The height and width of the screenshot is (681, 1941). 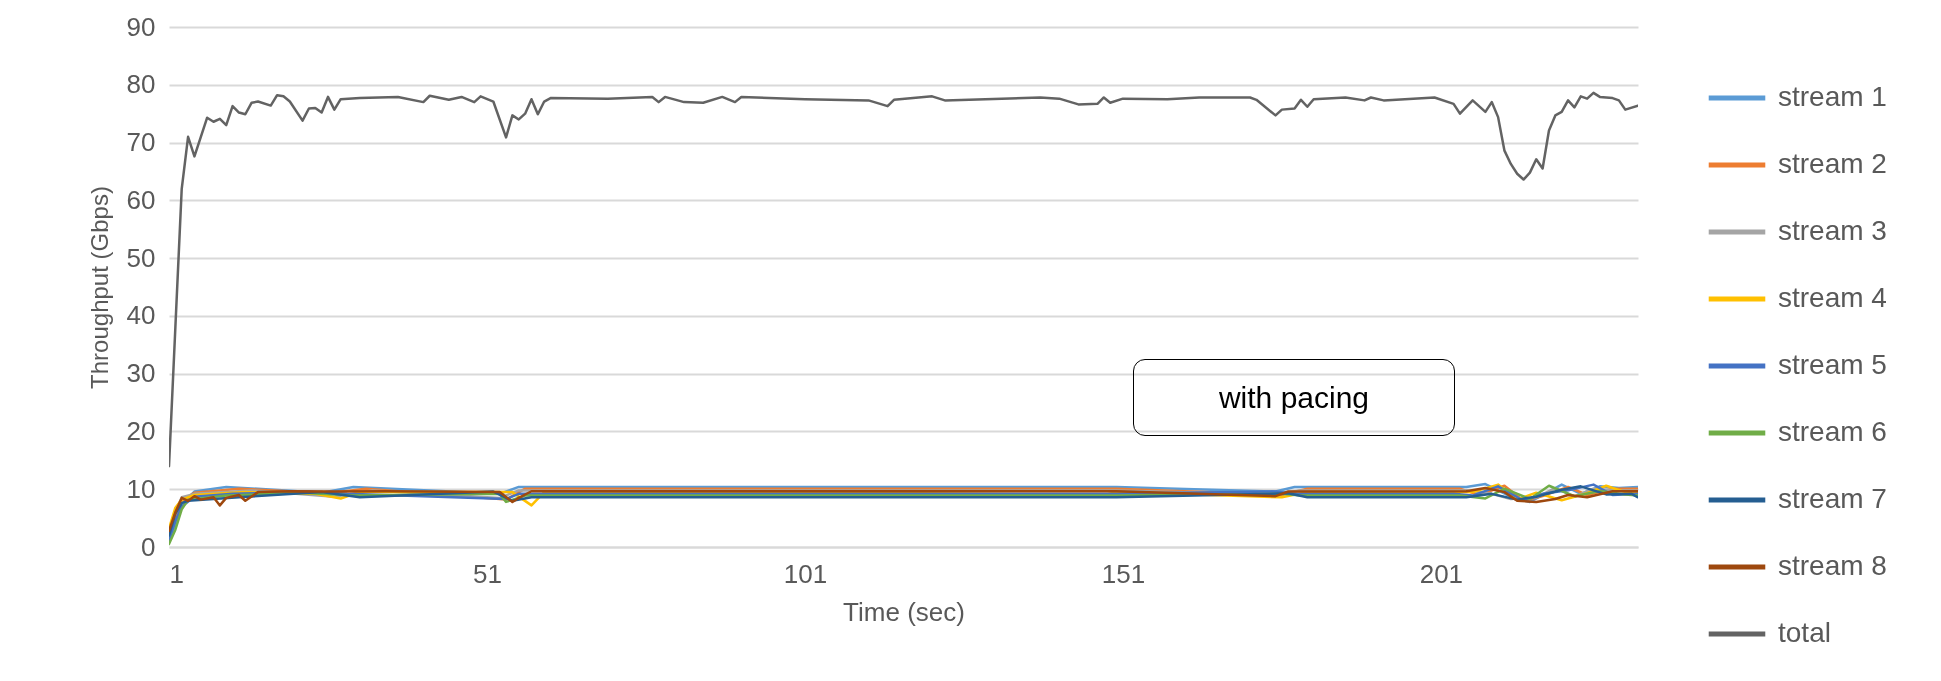 I want to click on y-tick-label: 10, so click(x=141, y=488).